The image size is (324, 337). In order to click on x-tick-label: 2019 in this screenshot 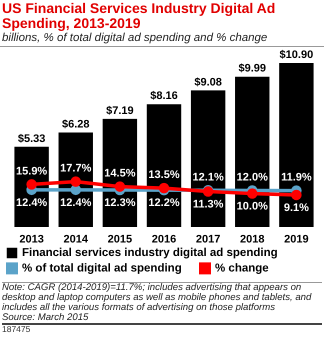, I will do `click(296, 240)`.